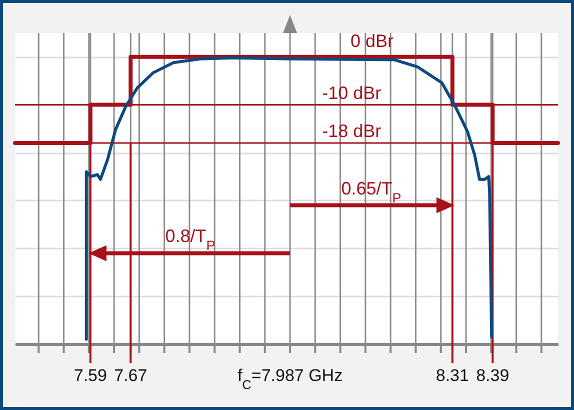 Image resolution: width=574 pixels, height=410 pixels. I want to click on annotation: 0 dBr, so click(372, 40).